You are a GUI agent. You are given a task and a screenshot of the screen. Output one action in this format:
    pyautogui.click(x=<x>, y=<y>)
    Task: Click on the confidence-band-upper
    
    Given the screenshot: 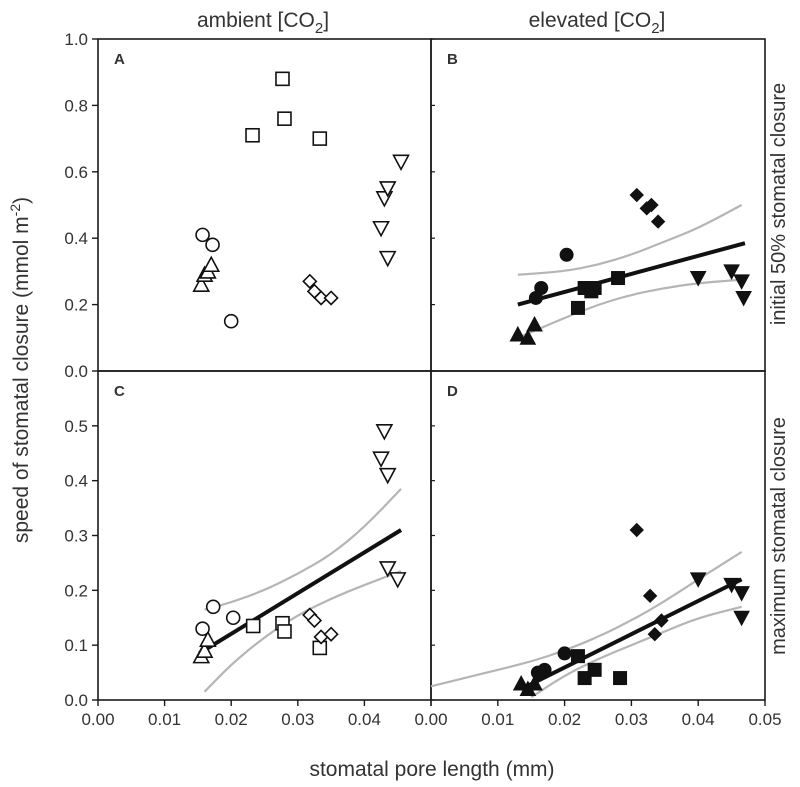 What is the action you would take?
    pyautogui.click(x=630, y=240)
    